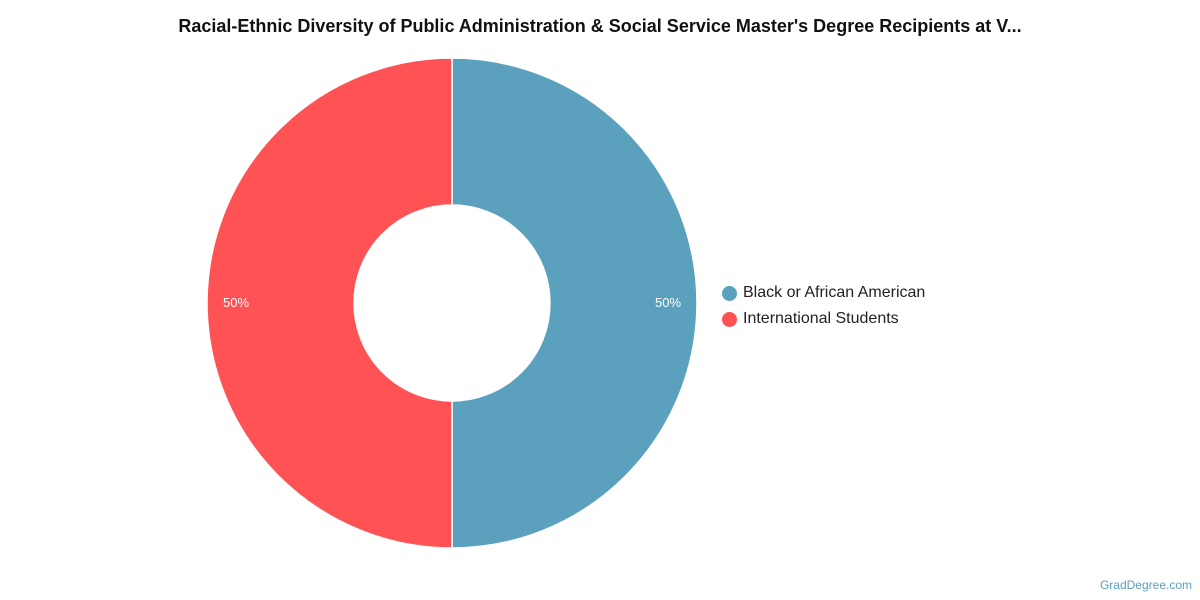  What do you see at coordinates (834, 292) in the screenshot?
I see `legend-label: Black or African American` at bounding box center [834, 292].